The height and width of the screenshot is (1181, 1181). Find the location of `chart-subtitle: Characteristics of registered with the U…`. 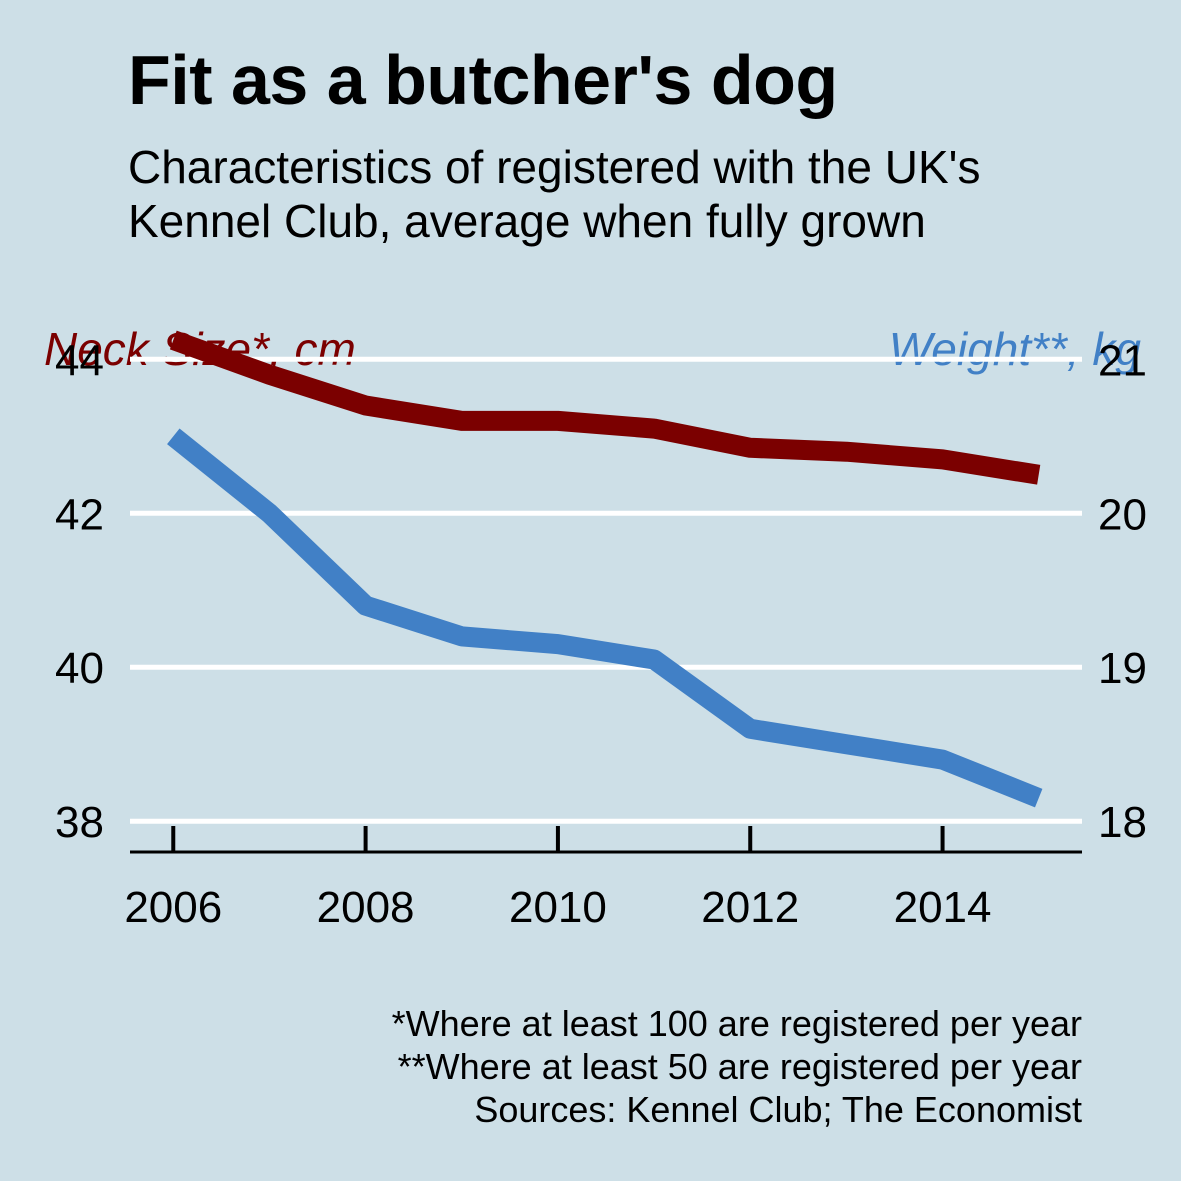

chart-subtitle: Characteristics of registered with the U… is located at coordinates (554, 194).